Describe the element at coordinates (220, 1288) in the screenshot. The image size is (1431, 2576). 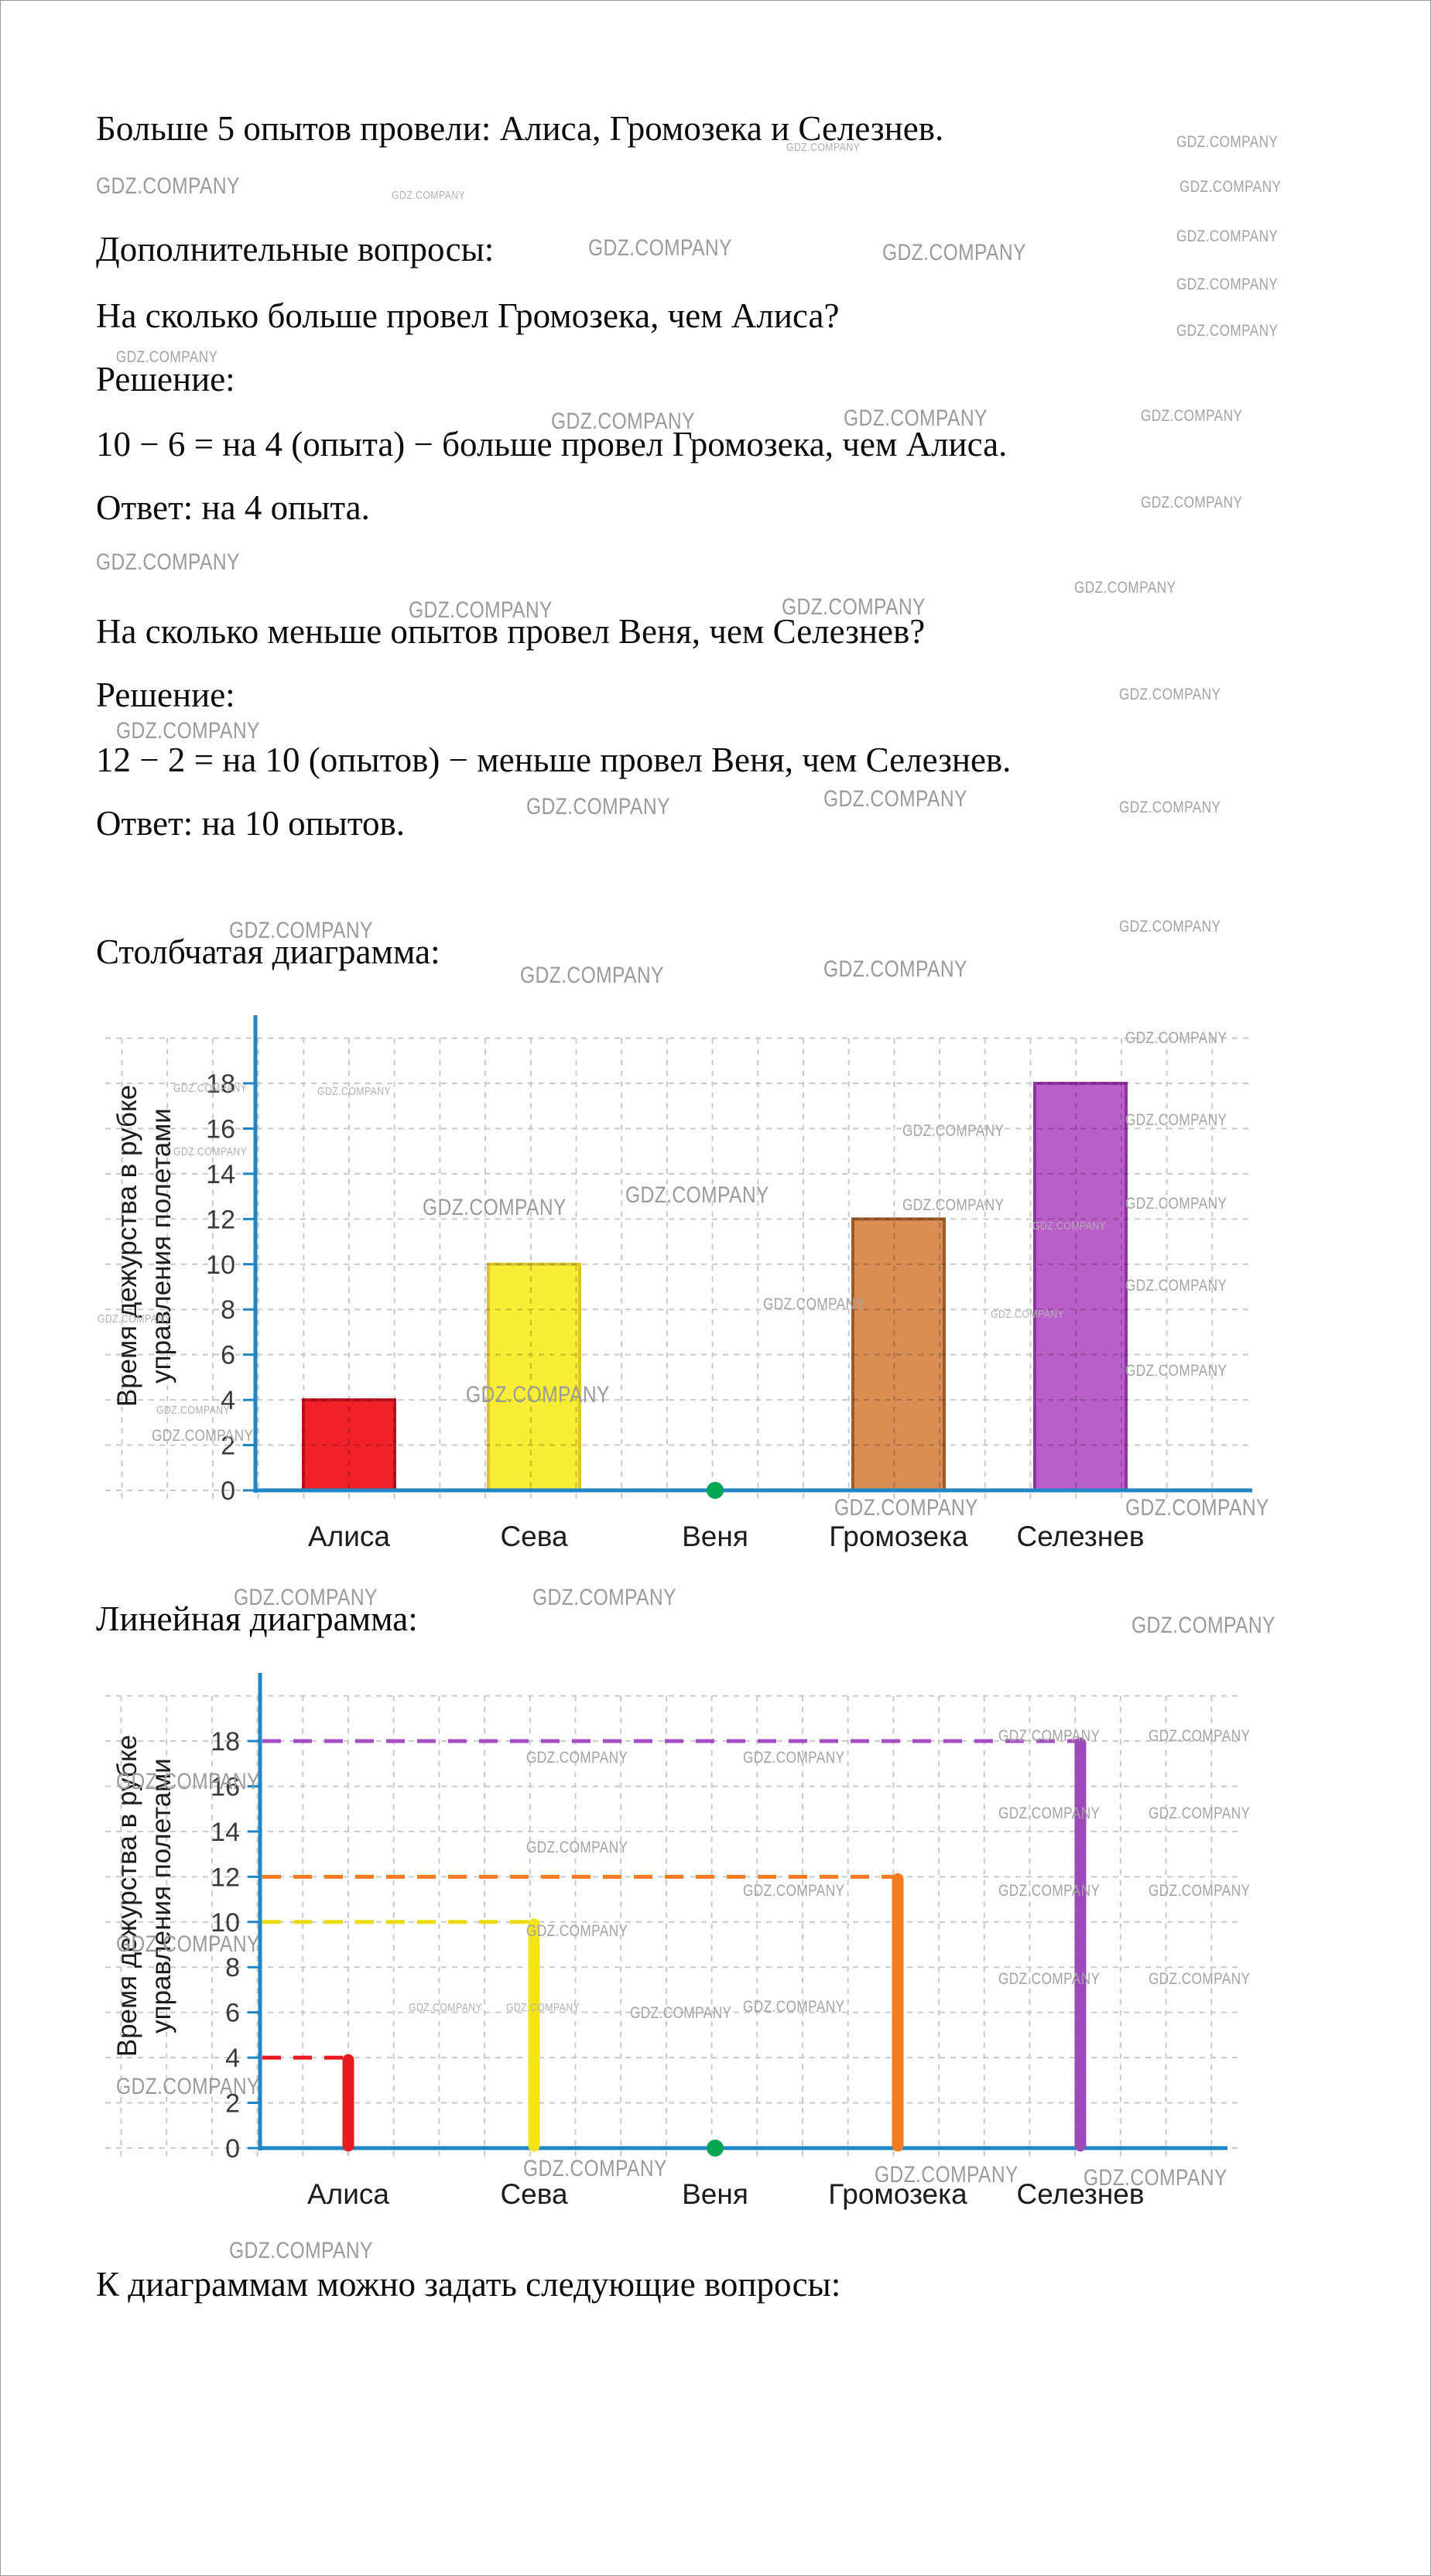
I see `y-tick-labels: 0 2 4 6 8 10 12 14 16 18` at that location.